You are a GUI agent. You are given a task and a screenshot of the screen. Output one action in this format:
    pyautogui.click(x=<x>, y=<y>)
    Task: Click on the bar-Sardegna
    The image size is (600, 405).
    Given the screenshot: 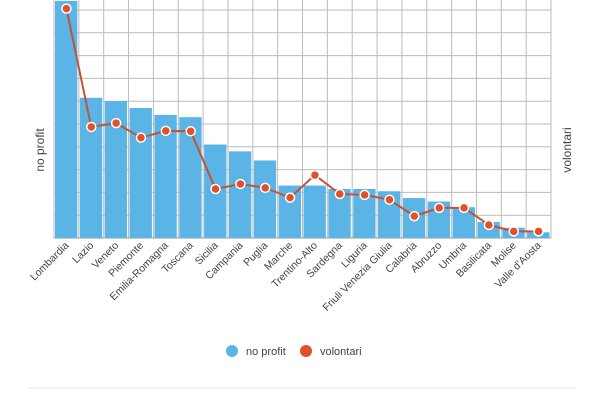 What is the action you would take?
    pyautogui.click(x=339, y=213)
    